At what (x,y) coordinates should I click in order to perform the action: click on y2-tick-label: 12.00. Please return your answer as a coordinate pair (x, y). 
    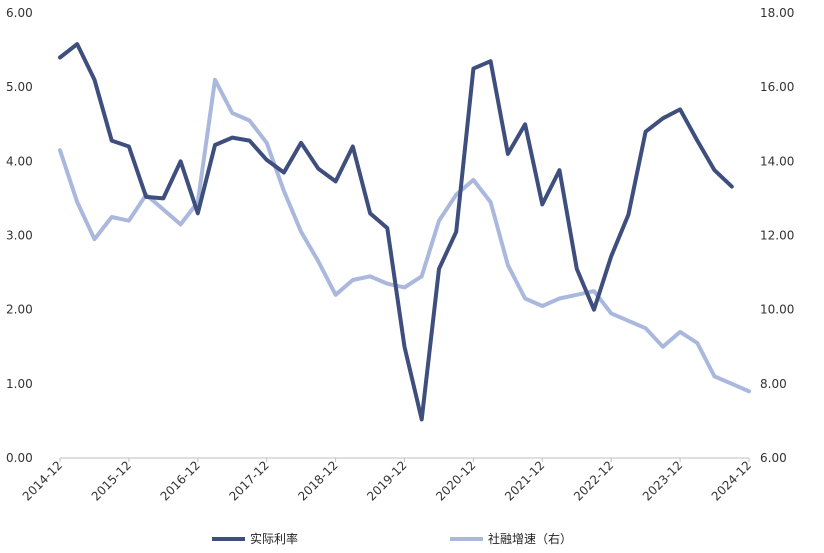
    Looking at the image, I should click on (777, 236).